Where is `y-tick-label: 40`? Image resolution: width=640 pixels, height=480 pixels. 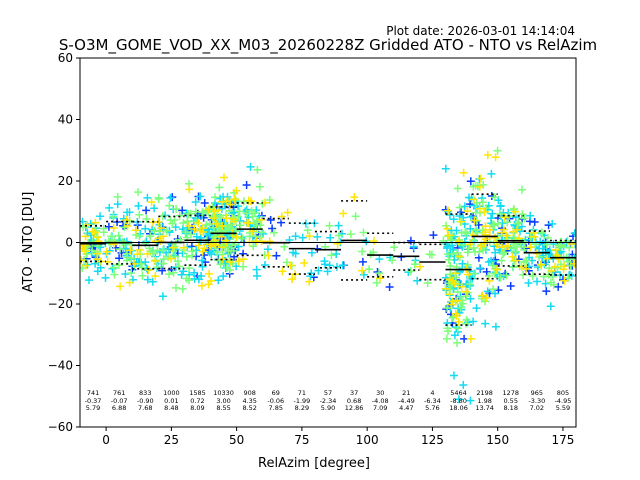 y-tick-label: 40 is located at coordinates (65, 120).